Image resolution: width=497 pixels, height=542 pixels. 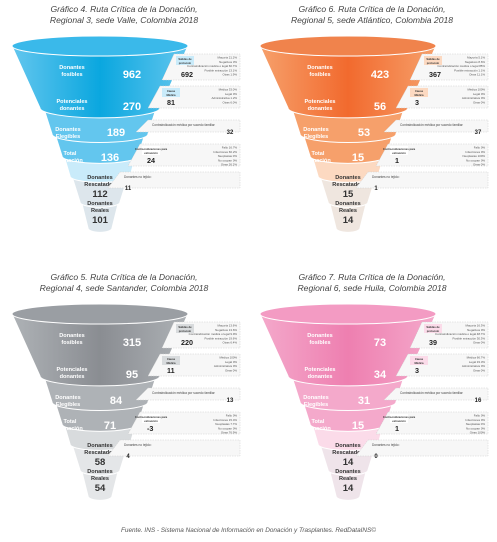 What do you see at coordinates (132, 375) in the screenshot?
I see `stage-value: 95` at bounding box center [132, 375].